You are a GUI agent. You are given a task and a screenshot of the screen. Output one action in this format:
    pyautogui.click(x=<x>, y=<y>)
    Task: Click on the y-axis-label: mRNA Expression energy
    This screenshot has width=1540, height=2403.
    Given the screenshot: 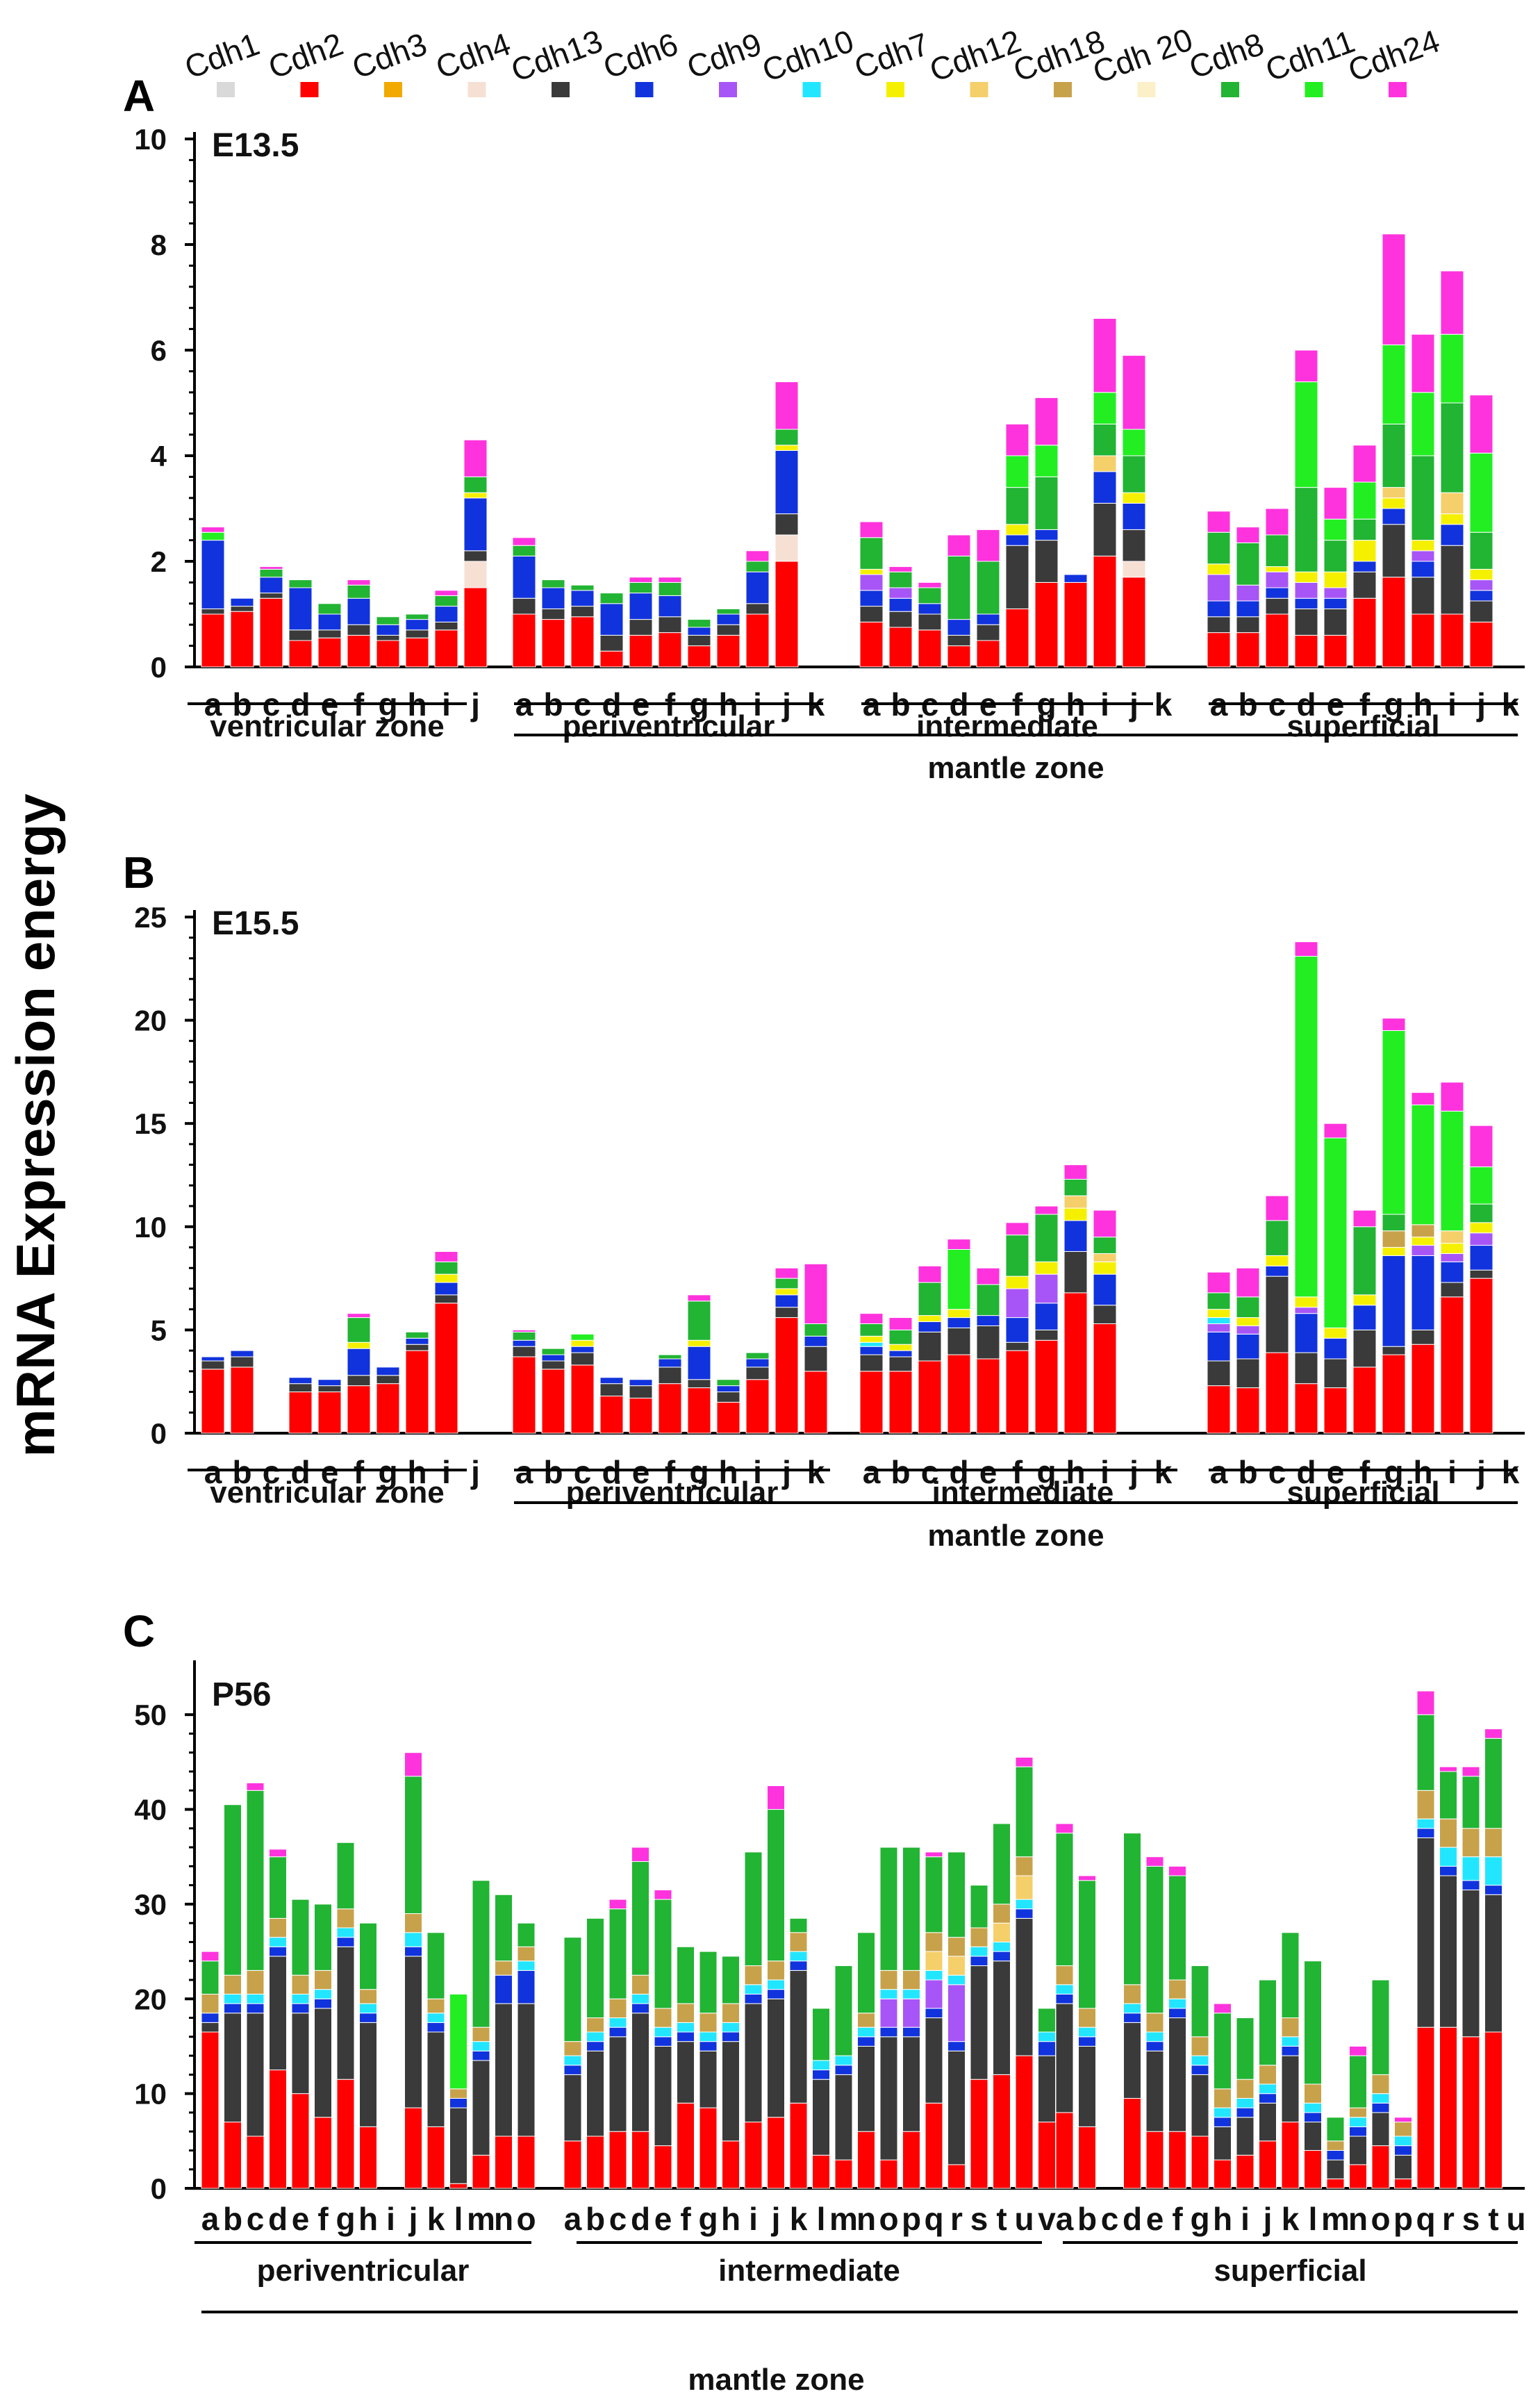 What is the action you would take?
    pyautogui.click(x=35, y=1125)
    